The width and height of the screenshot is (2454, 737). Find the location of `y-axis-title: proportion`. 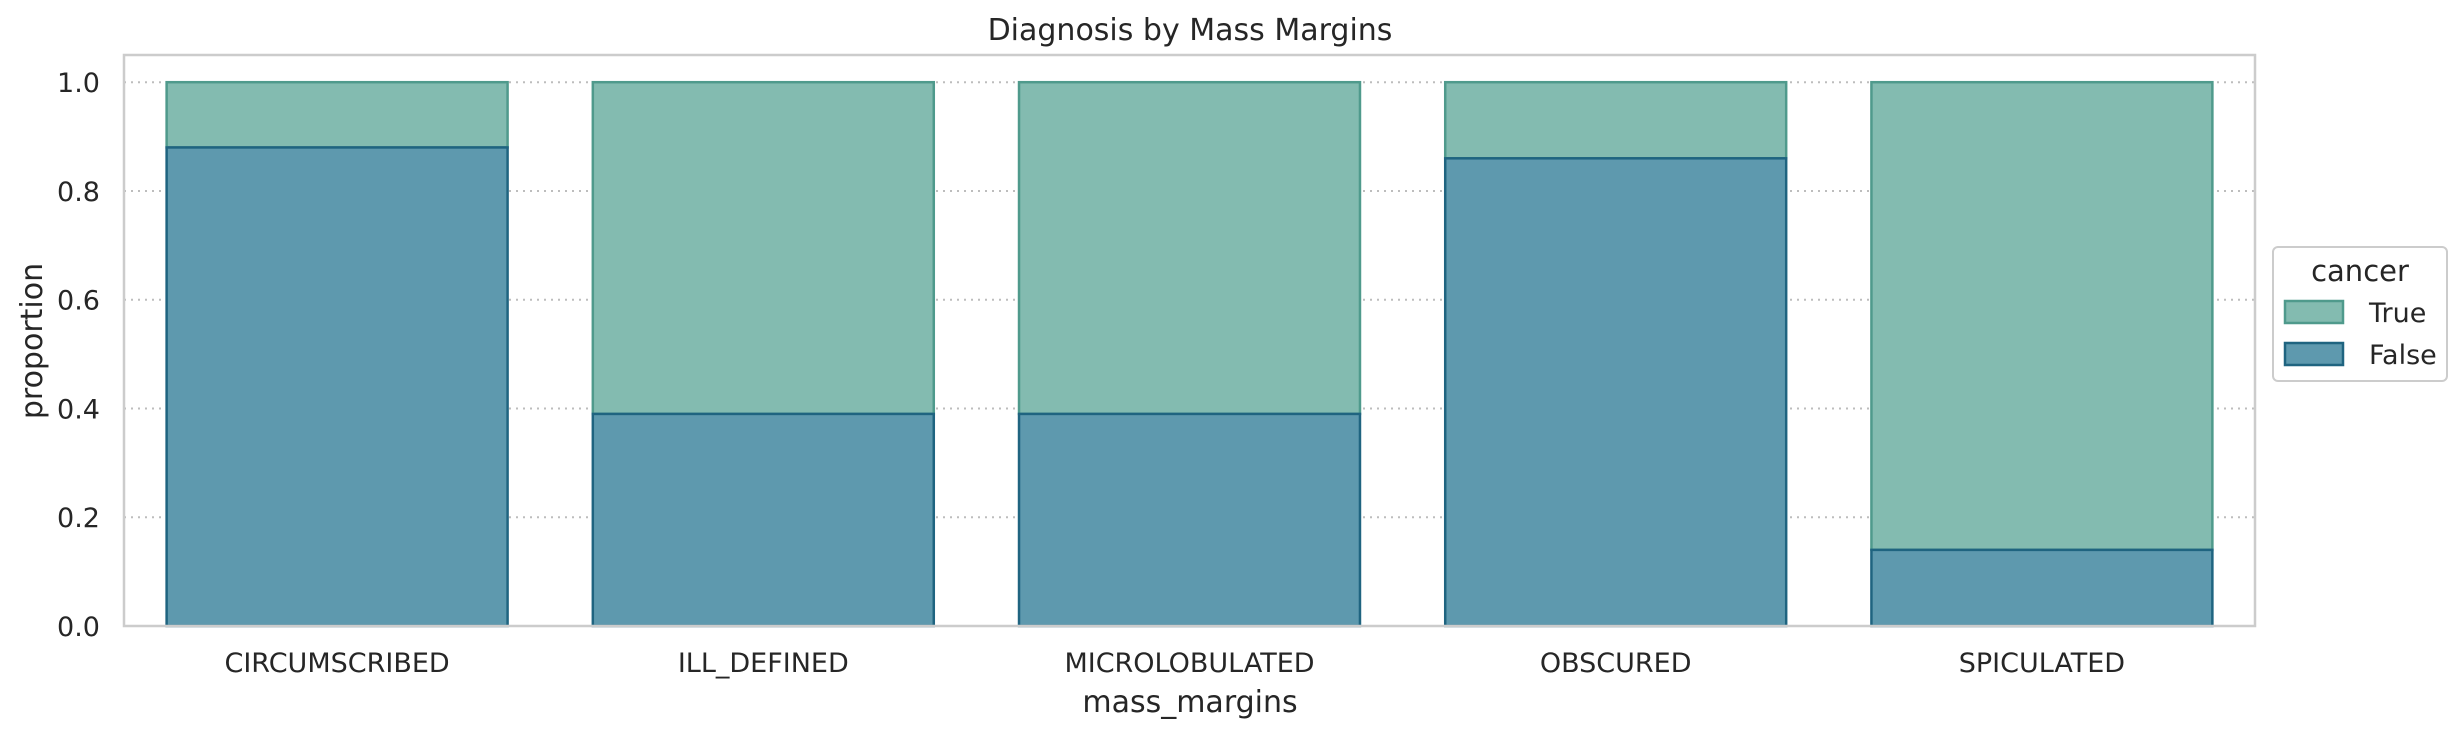

y-axis-title: proportion is located at coordinates (32, 341).